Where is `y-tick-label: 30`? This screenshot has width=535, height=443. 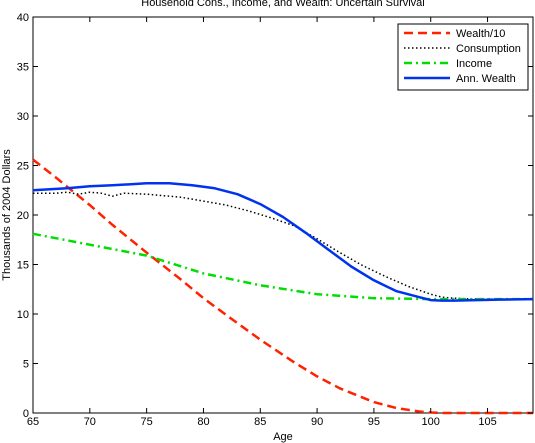 y-tick-label: 30 is located at coordinates (23, 117).